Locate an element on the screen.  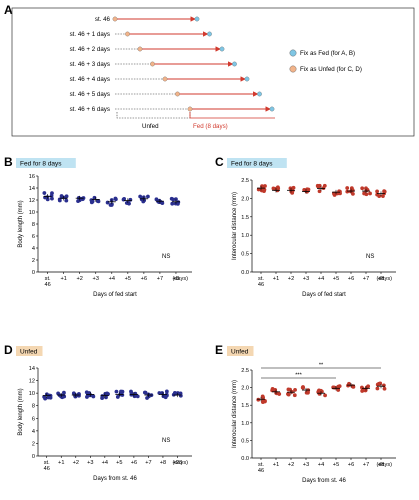
y-tick-label: 0.5 is located at coordinates (245, 255).